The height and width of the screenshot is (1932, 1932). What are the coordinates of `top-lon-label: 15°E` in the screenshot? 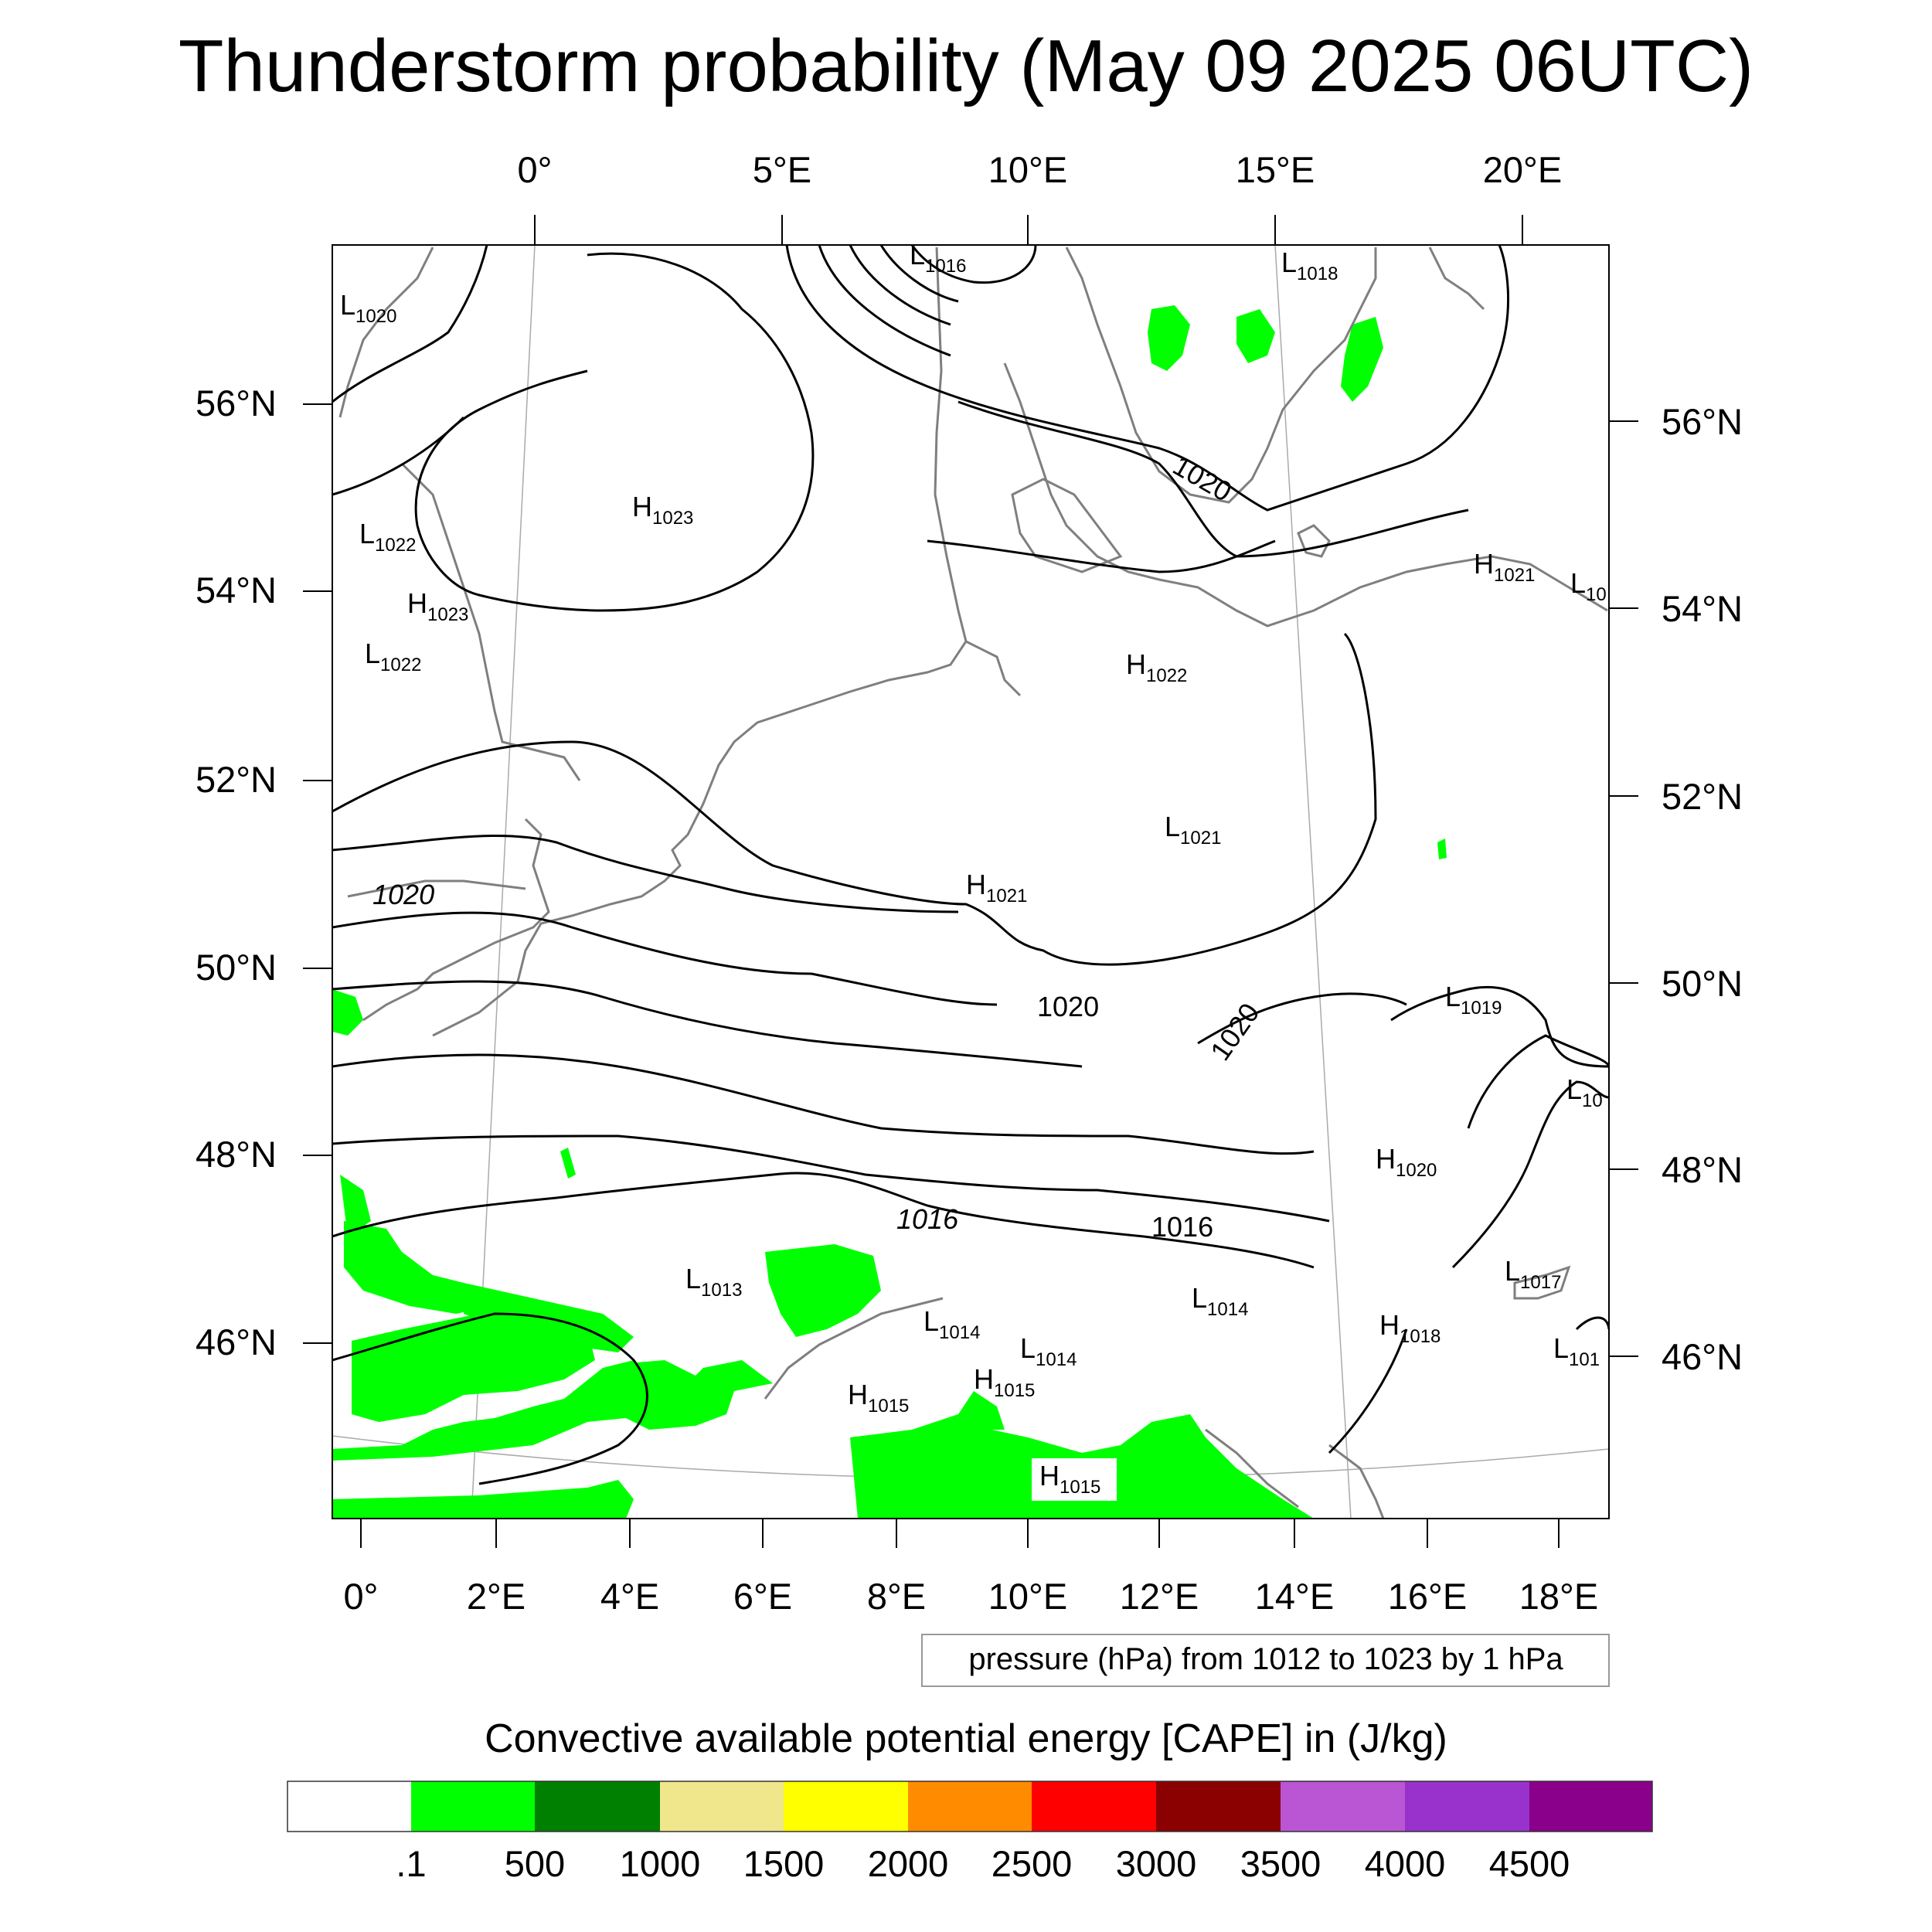 It's located at (1276, 169).